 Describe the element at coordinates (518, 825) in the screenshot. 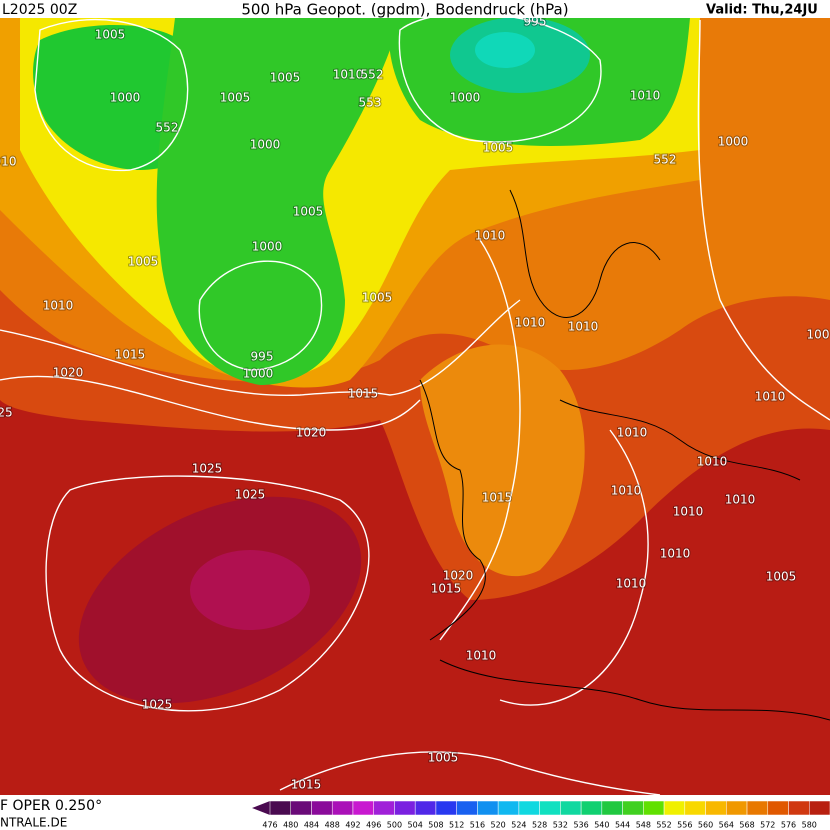

I see `colorbar-label: 524` at that location.